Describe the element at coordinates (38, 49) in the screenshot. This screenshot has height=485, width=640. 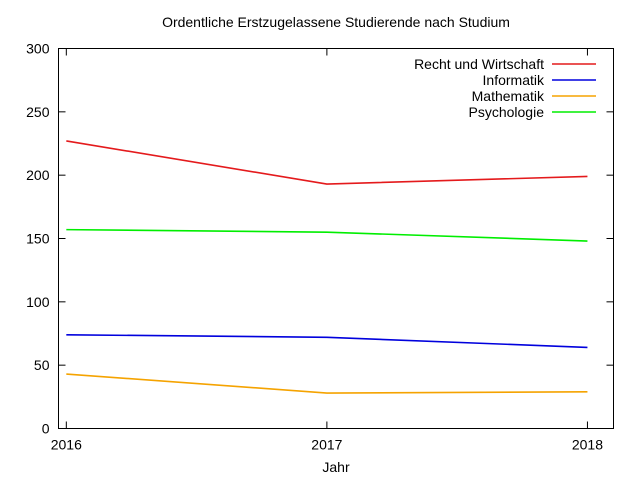
I see `y-tick-label: 300` at that location.